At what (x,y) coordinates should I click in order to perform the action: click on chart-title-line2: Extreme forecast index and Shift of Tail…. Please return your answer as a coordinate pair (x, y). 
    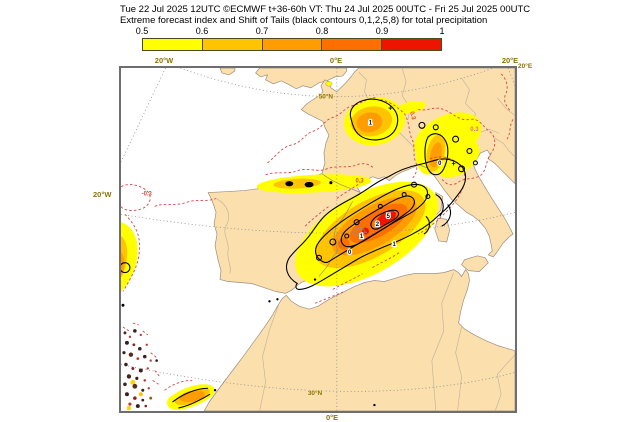
    Looking at the image, I should click on (304, 20).